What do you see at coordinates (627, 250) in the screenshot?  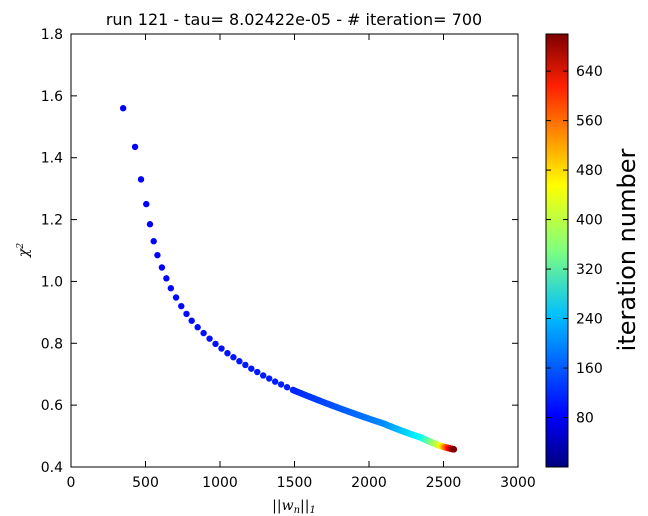 I see `colorbar-label: iteration number` at bounding box center [627, 250].